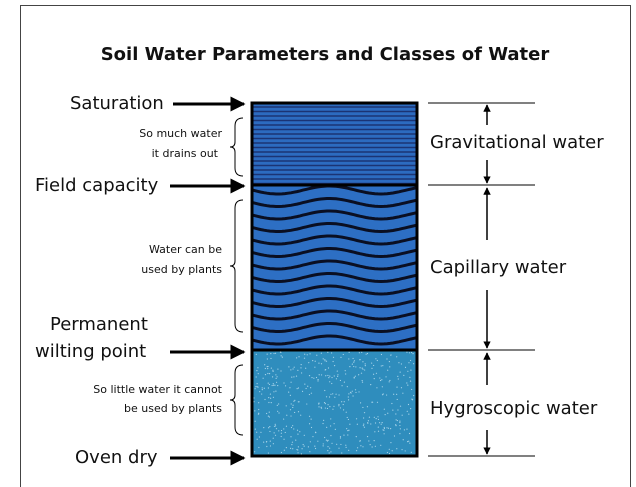  Describe the element at coordinates (180, 133) in the screenshot. I see `note: So much water` at that location.